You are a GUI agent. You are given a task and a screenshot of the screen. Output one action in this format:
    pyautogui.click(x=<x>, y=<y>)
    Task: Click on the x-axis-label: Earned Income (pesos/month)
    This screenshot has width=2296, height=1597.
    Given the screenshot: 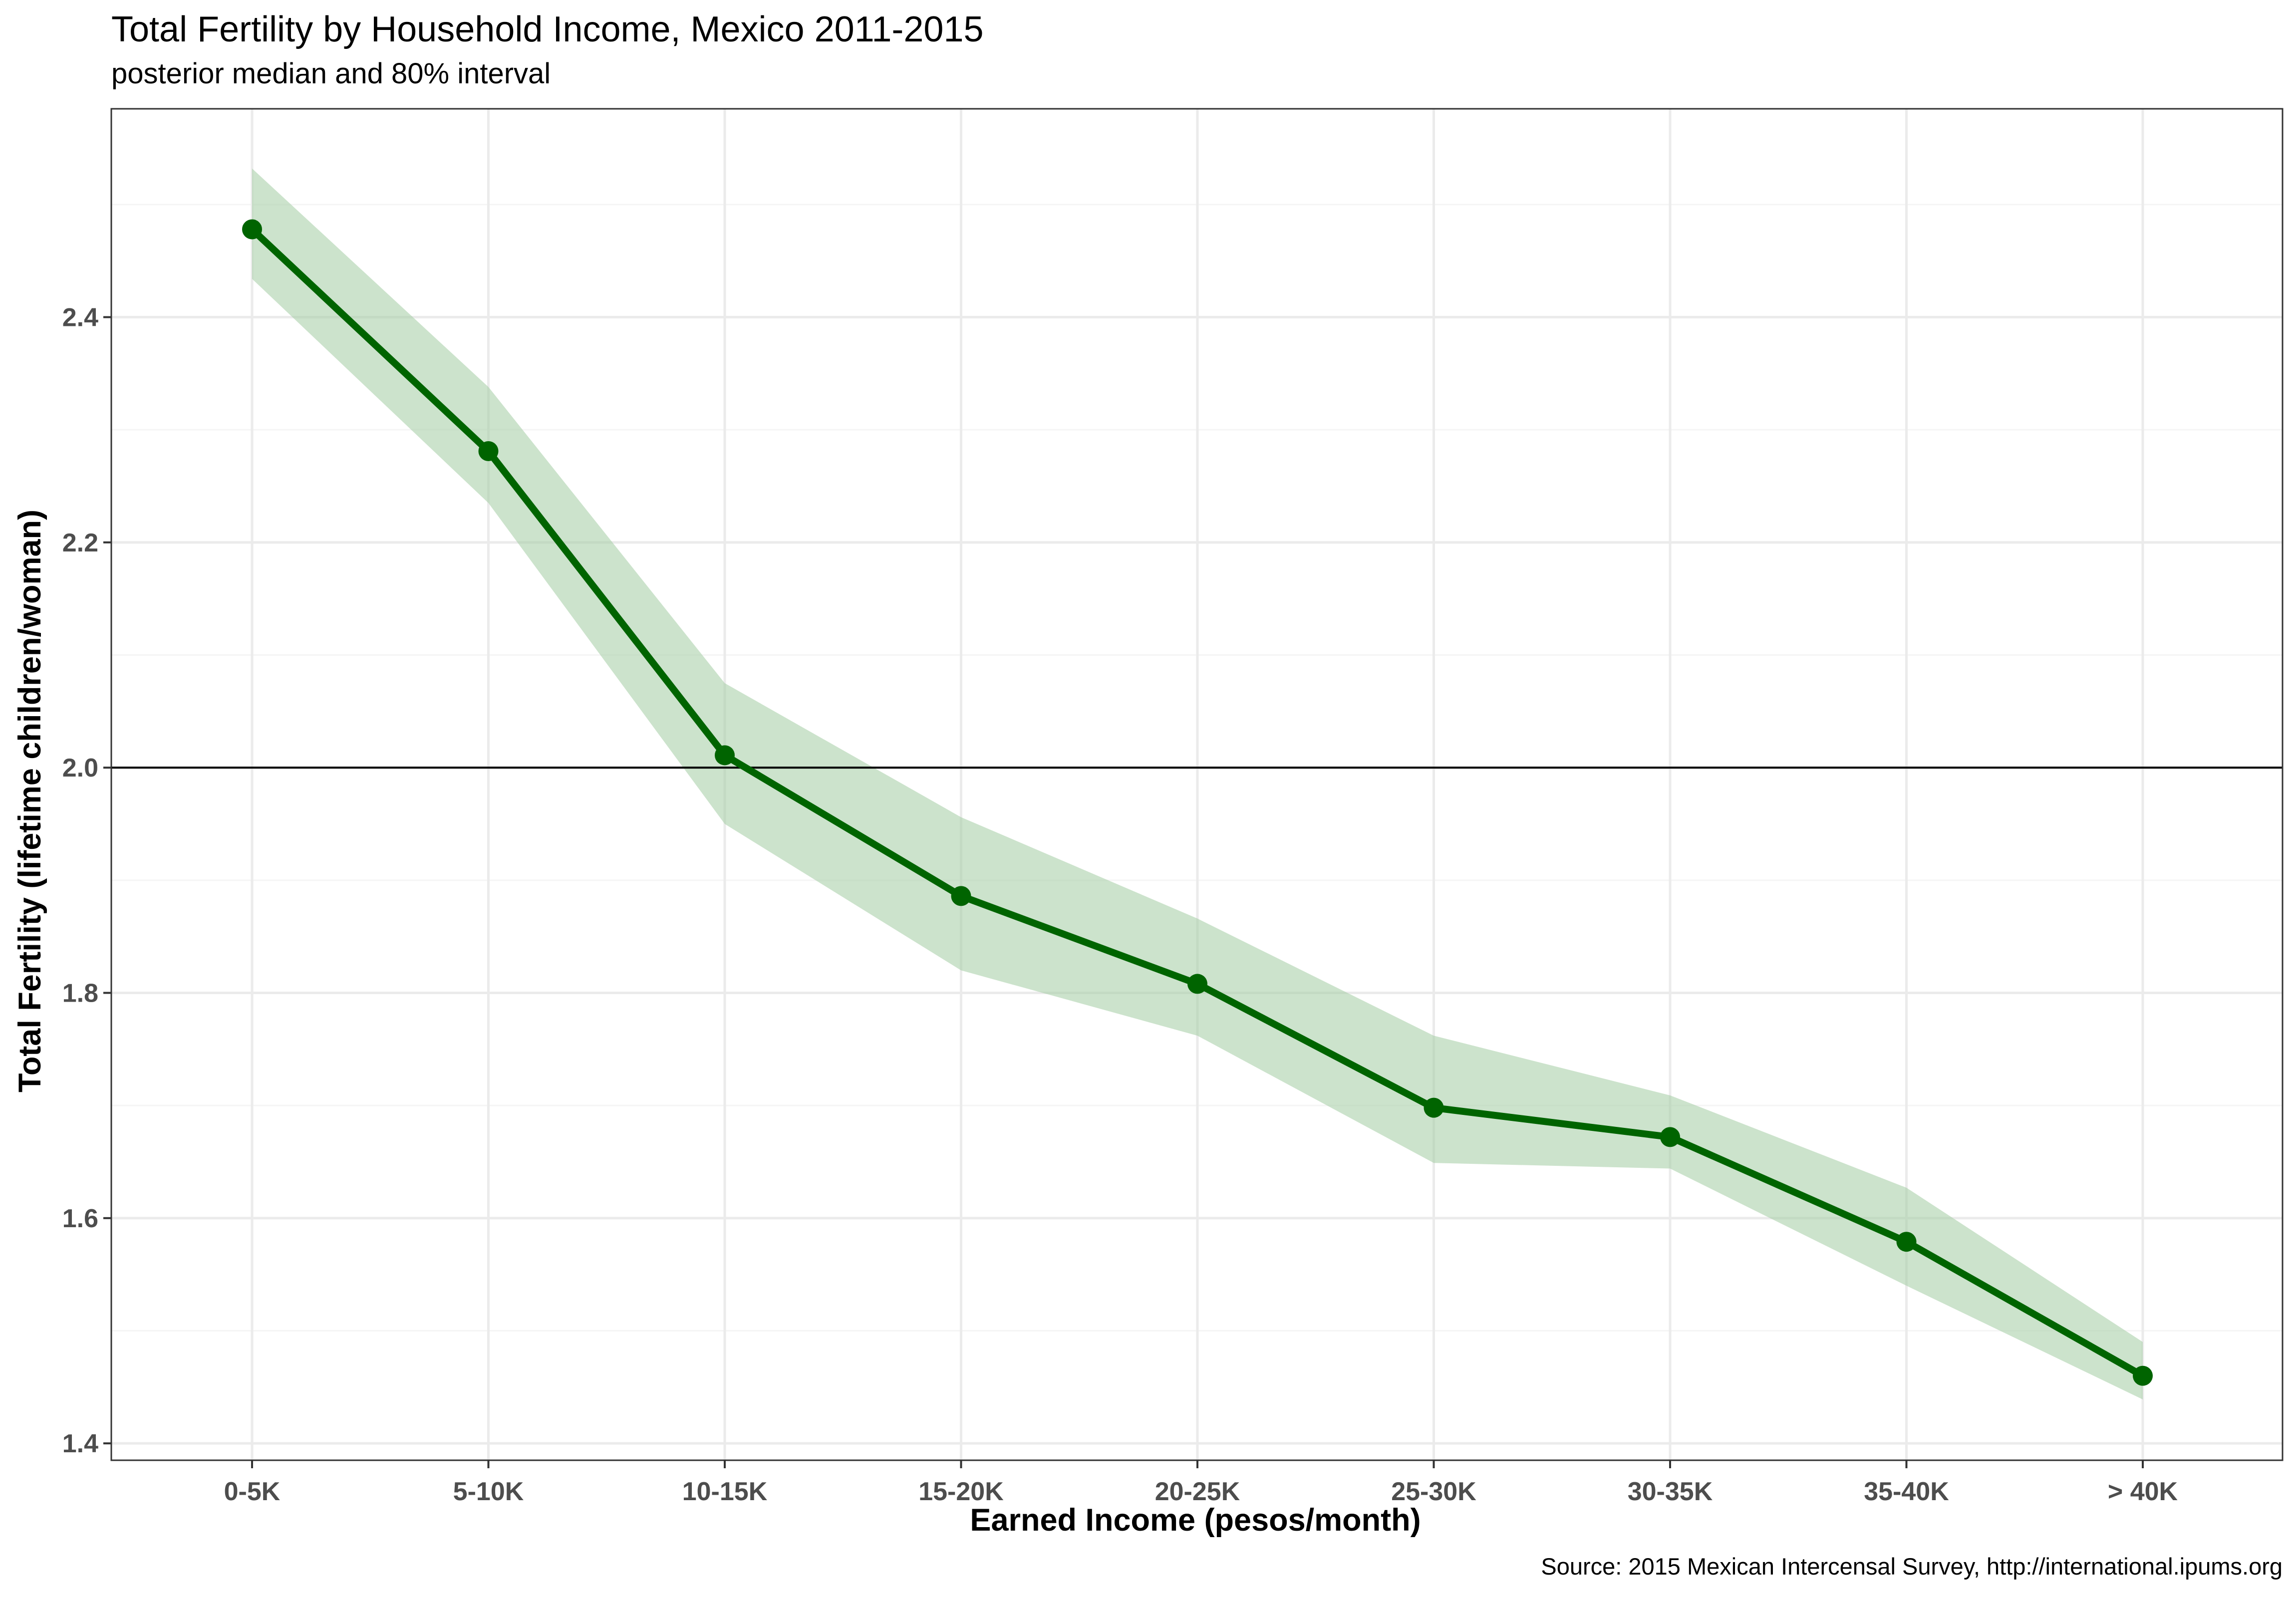 What is the action you would take?
    pyautogui.click(x=1195, y=1520)
    